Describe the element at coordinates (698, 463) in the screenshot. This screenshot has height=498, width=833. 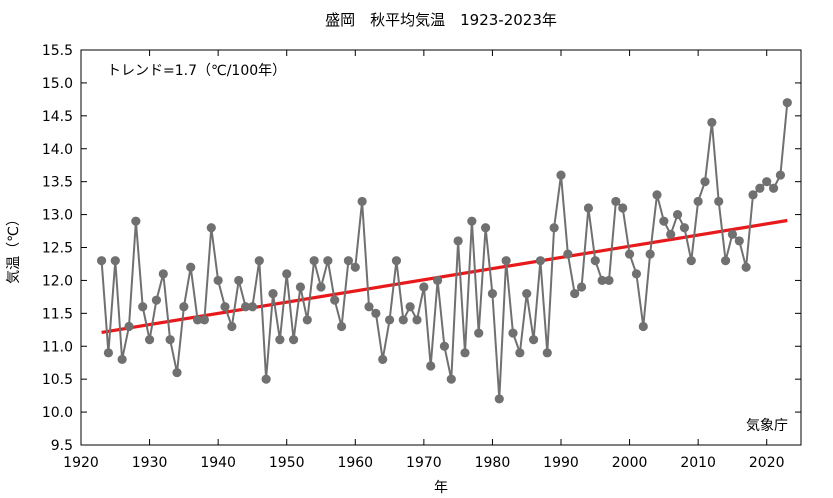
I see `x-tick-label: 2010` at that location.